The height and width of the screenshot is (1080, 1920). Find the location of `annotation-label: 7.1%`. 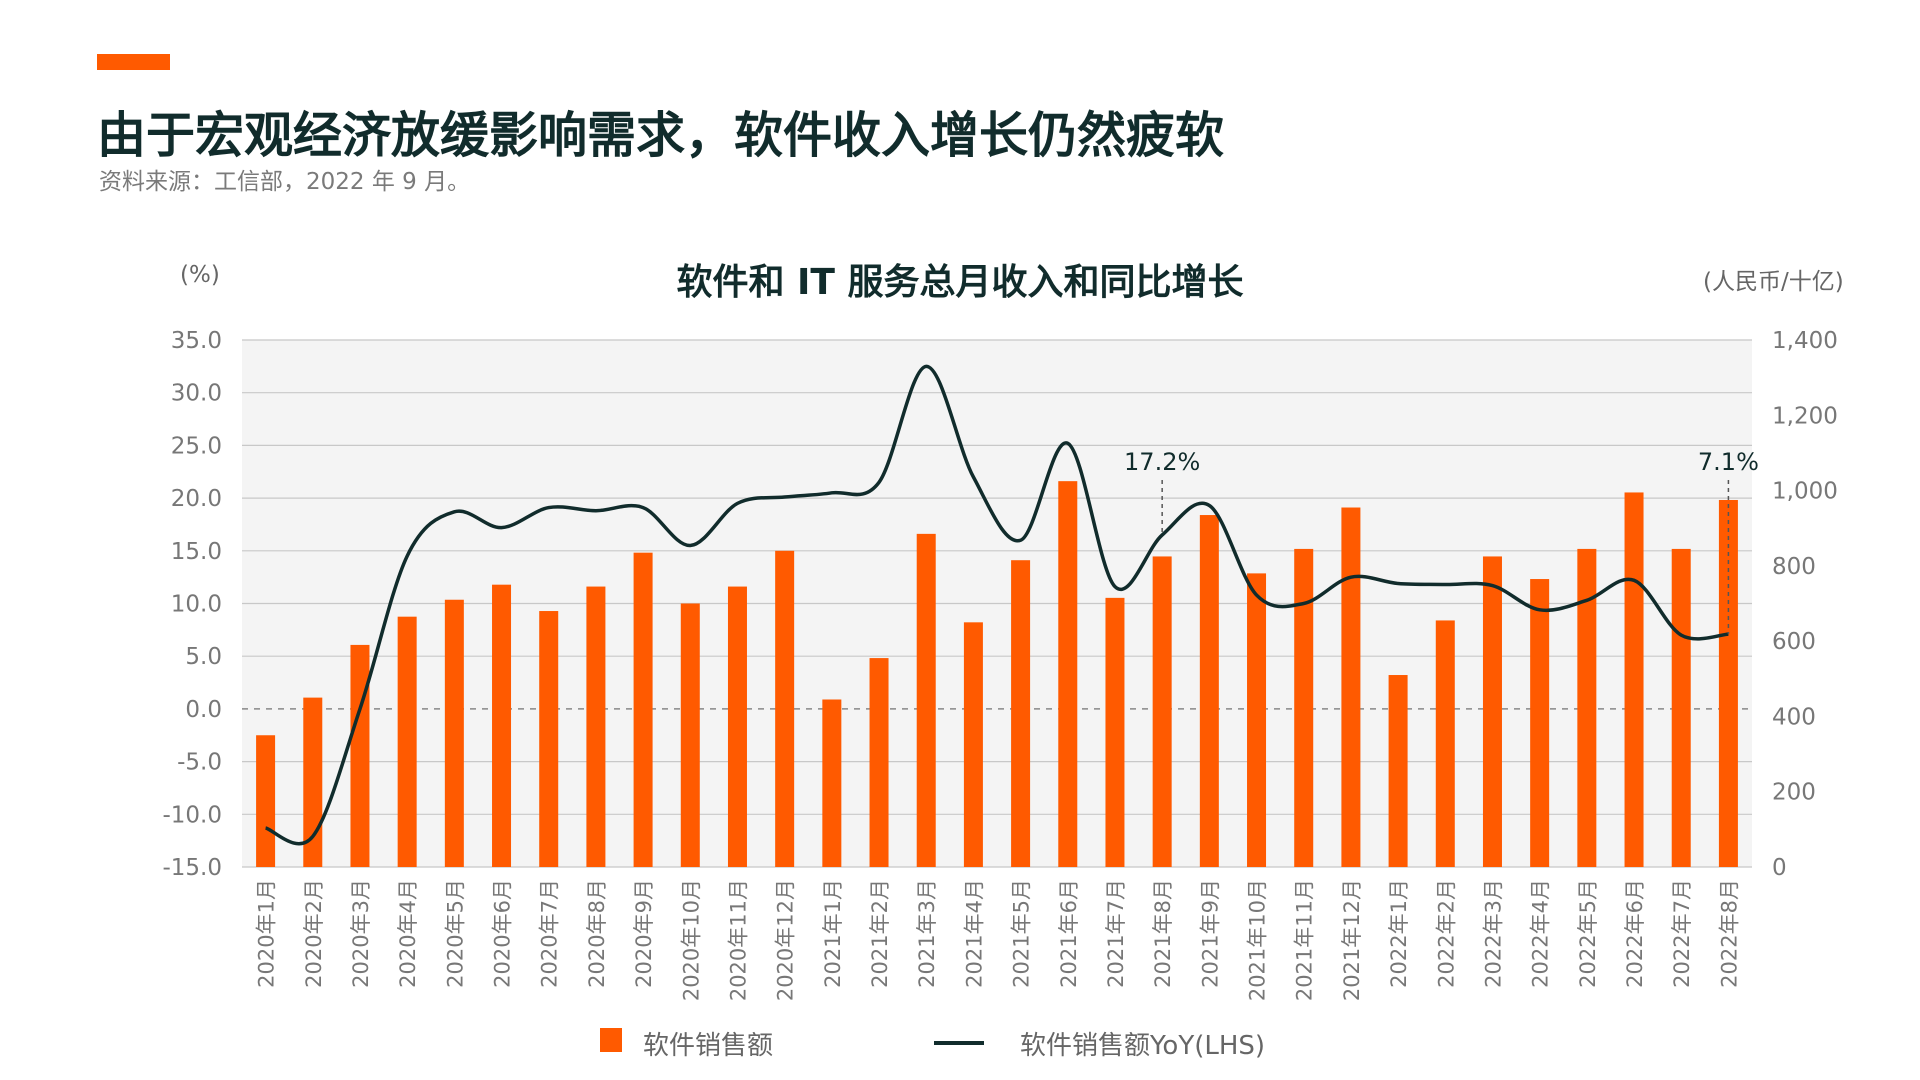

annotation-label: 7.1% is located at coordinates (1728, 462).